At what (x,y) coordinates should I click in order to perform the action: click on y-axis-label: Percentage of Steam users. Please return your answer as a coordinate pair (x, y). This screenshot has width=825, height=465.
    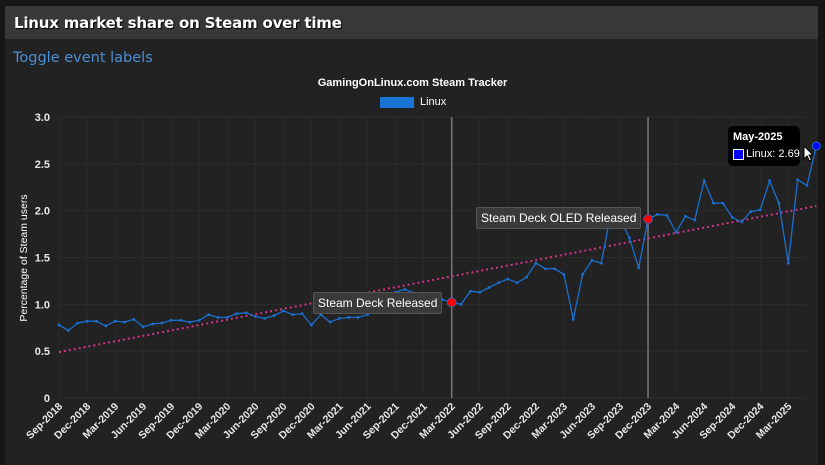
    Looking at the image, I should click on (24, 257).